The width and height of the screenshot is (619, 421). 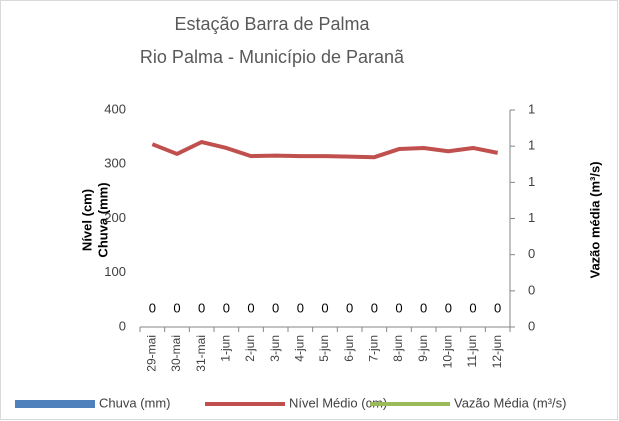 I want to click on x-tick-label: 31-mai, so click(x=201, y=353).